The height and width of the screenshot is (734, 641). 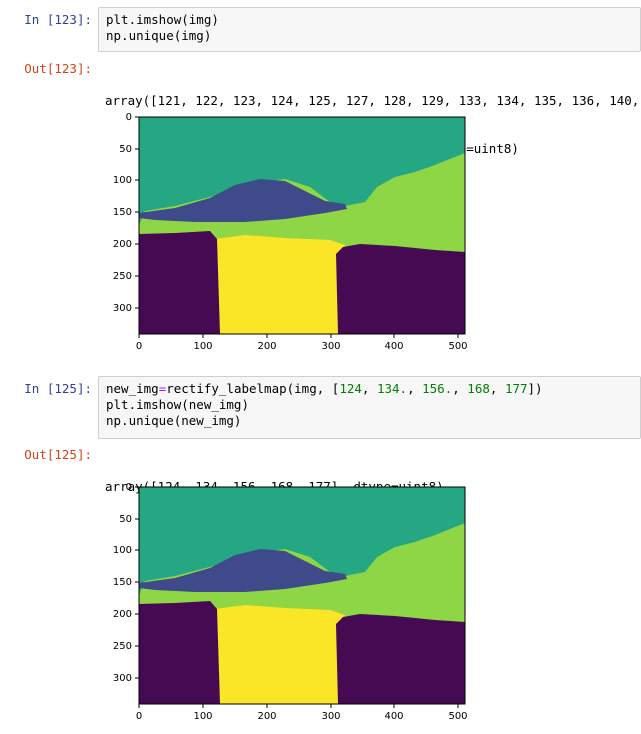 I want to click on code-token-close: ]), so click(x=535, y=388).